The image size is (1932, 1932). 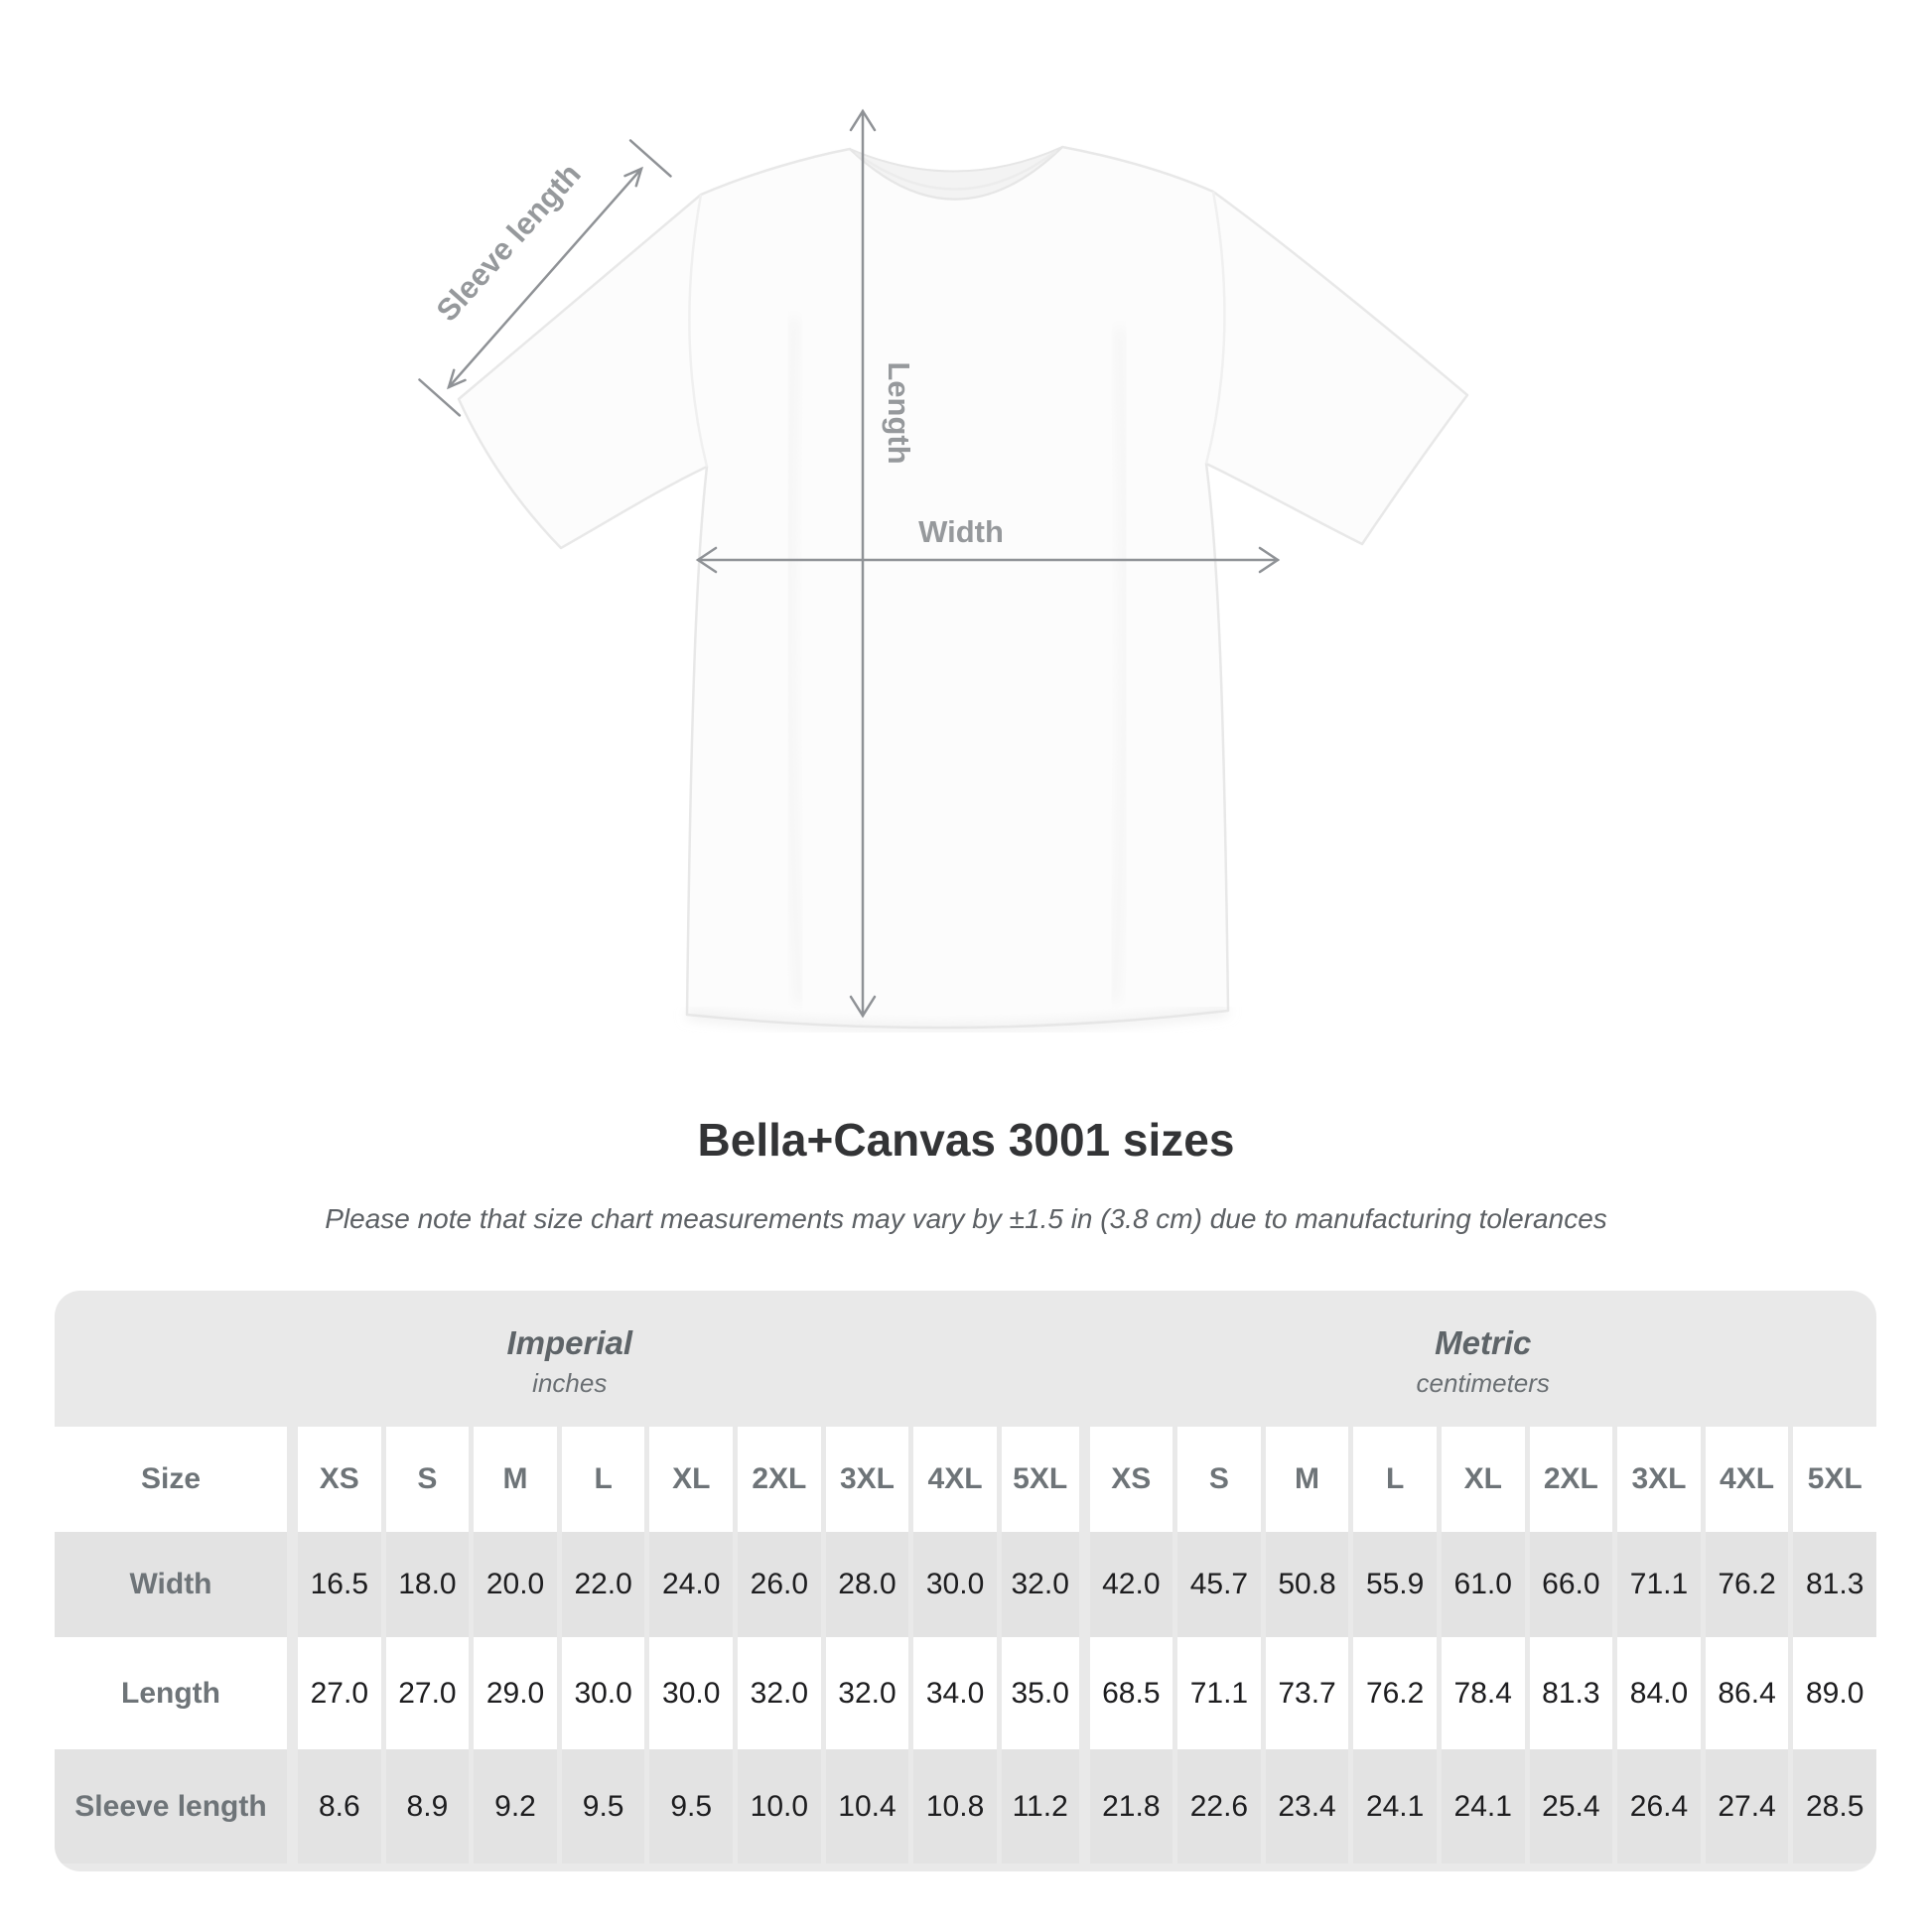 What do you see at coordinates (780, 1806) in the screenshot?
I see `value-sleeve-length-imperial-2xl: 10.0` at bounding box center [780, 1806].